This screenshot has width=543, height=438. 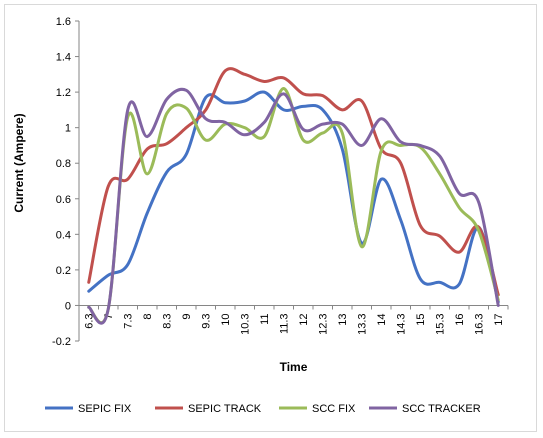 I want to click on y-tick-label: 0.2, so click(x=63, y=271).